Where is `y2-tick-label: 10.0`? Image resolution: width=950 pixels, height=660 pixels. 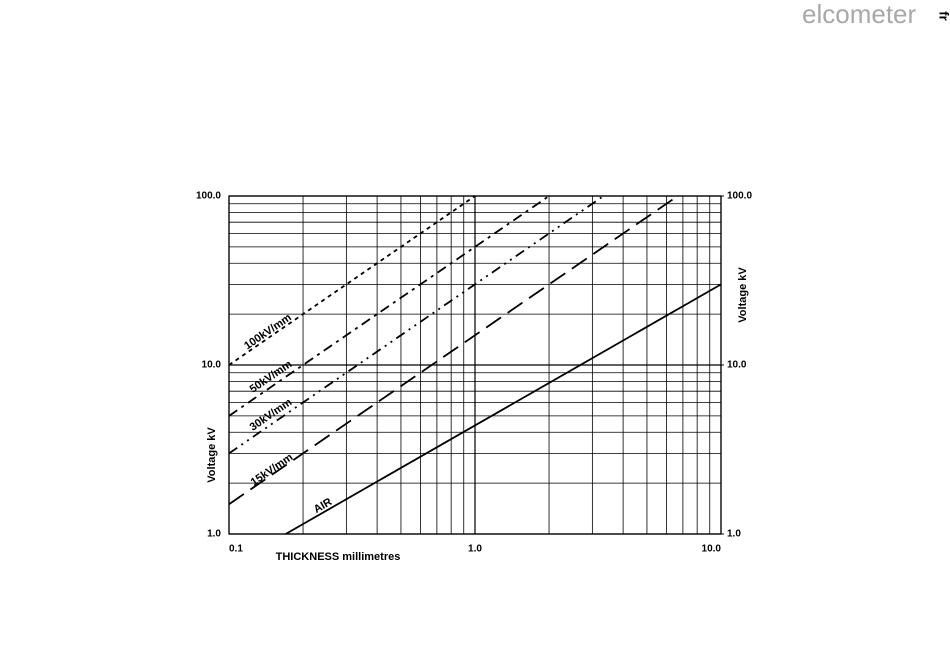
y2-tick-label: 10.0 is located at coordinates (737, 365).